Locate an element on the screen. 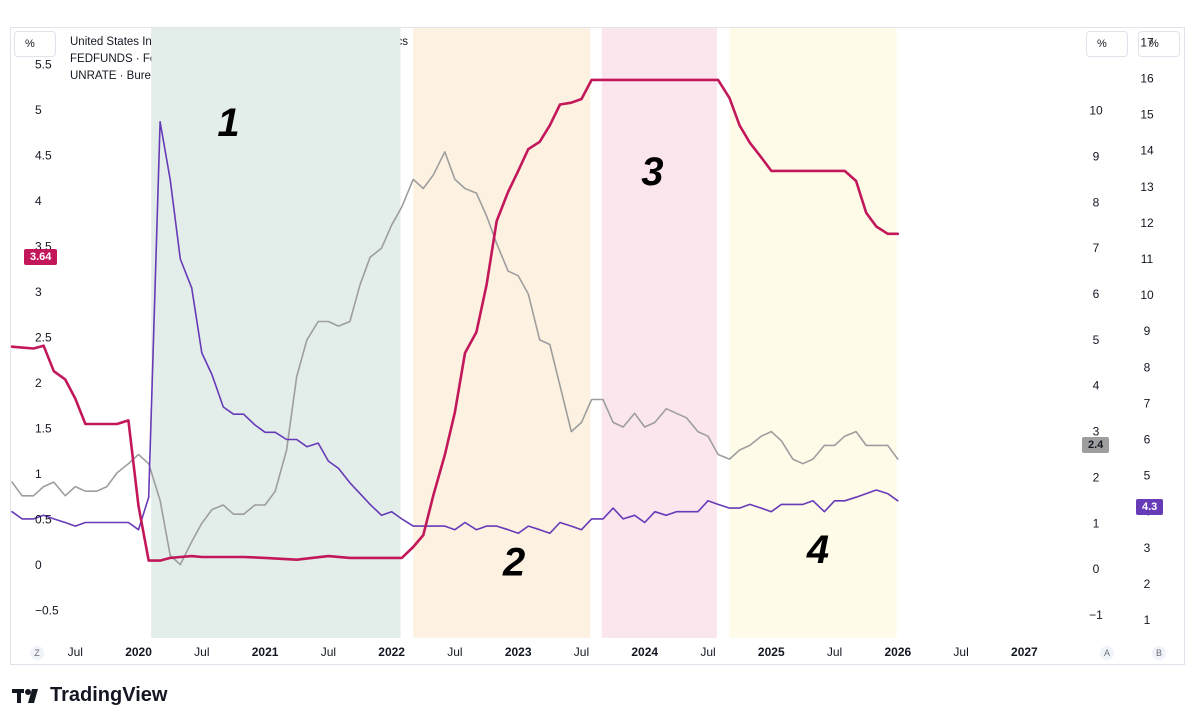  cpi-price-tag: 2.4 is located at coordinates (1096, 445).